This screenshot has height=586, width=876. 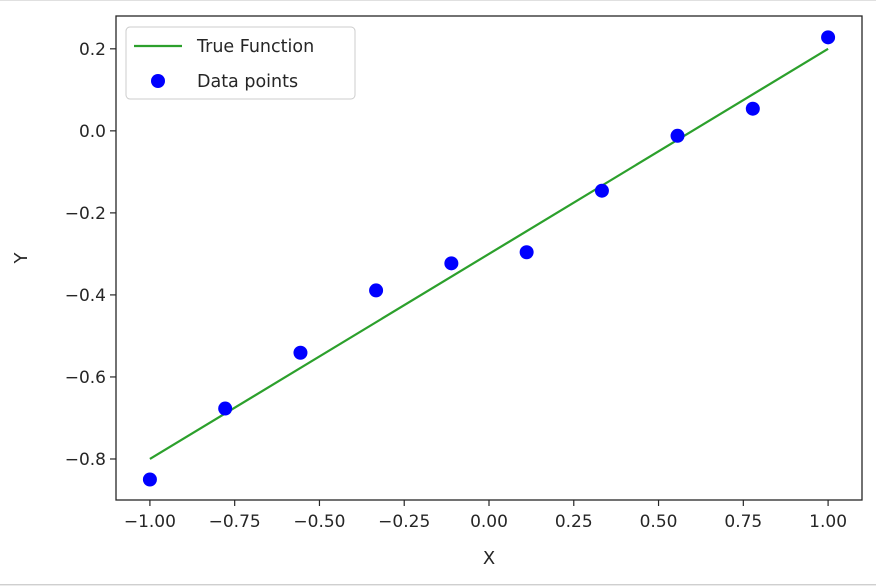 What do you see at coordinates (255, 47) in the screenshot?
I see `legend-label-true-function: True Function` at bounding box center [255, 47].